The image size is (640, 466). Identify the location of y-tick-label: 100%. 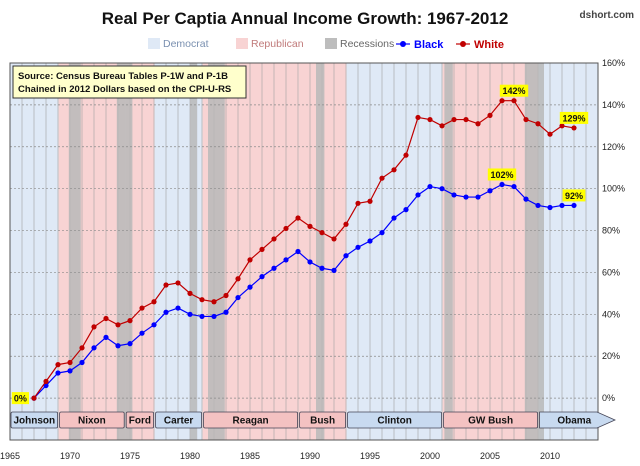
(613, 189).